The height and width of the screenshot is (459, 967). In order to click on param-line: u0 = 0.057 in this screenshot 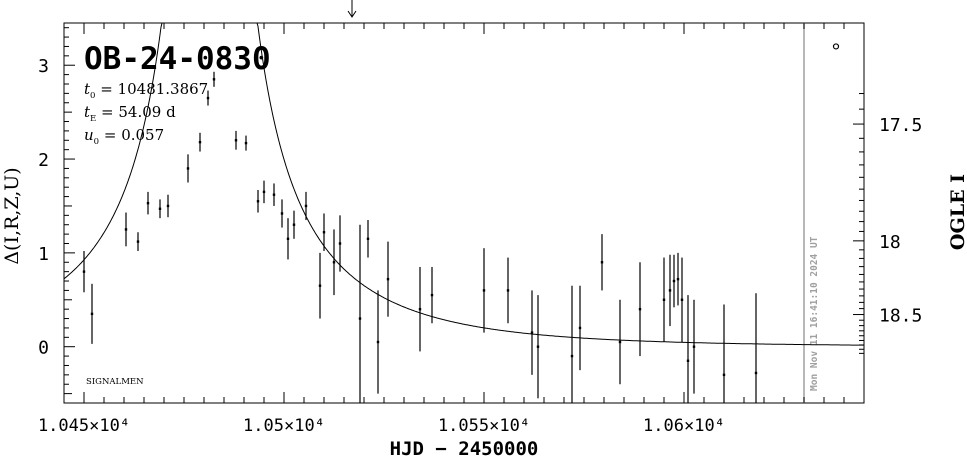, I will do `click(124, 136)`.